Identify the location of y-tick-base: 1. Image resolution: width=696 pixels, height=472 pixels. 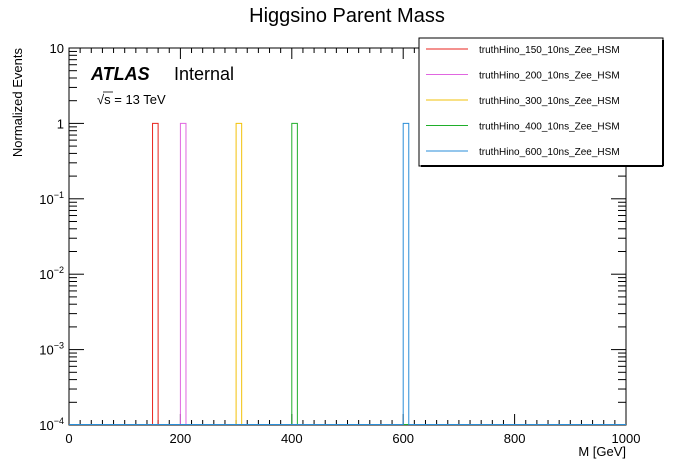
(60, 123).